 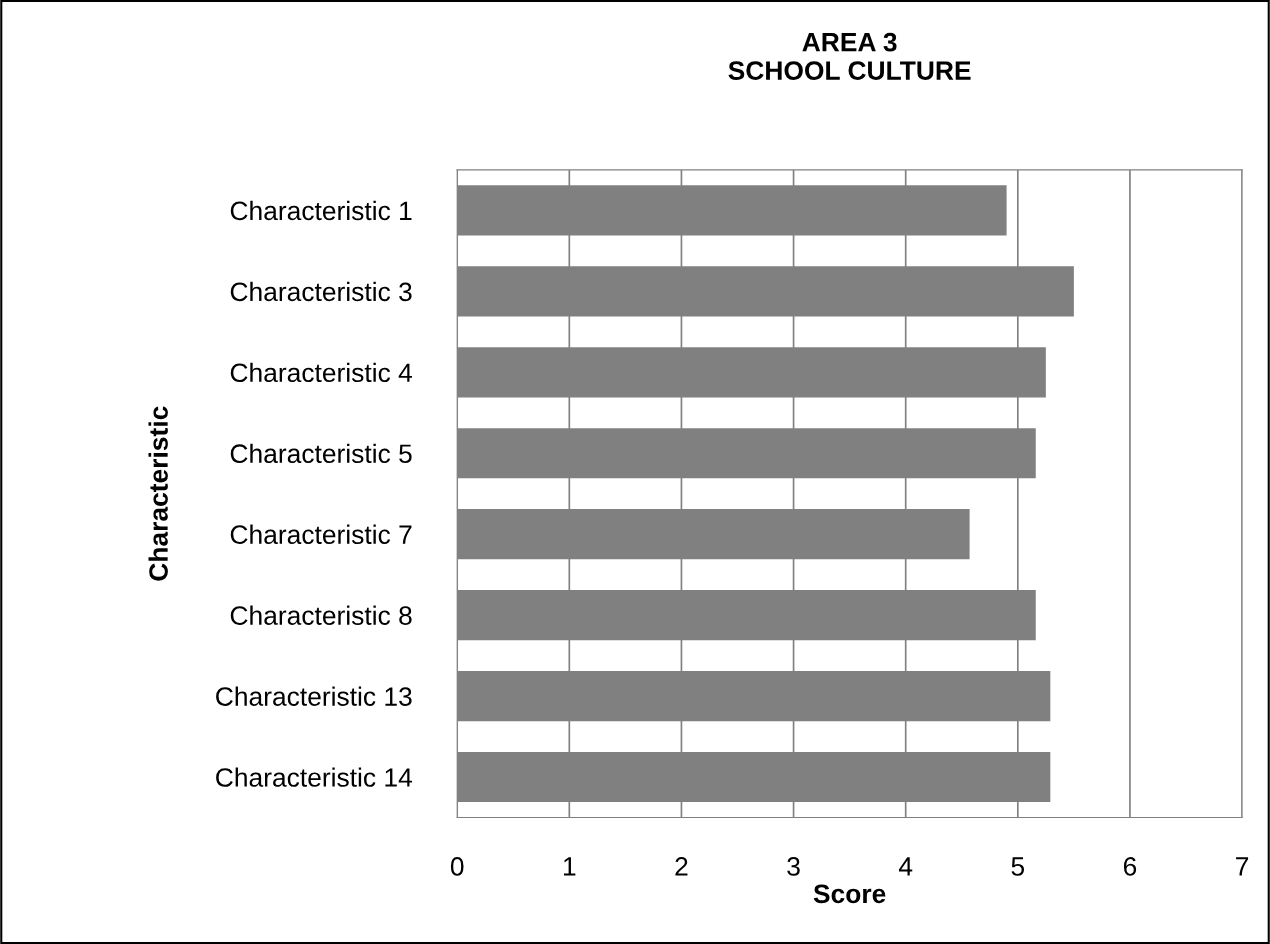 I want to click on x-tick-label: 2, so click(x=681, y=866).